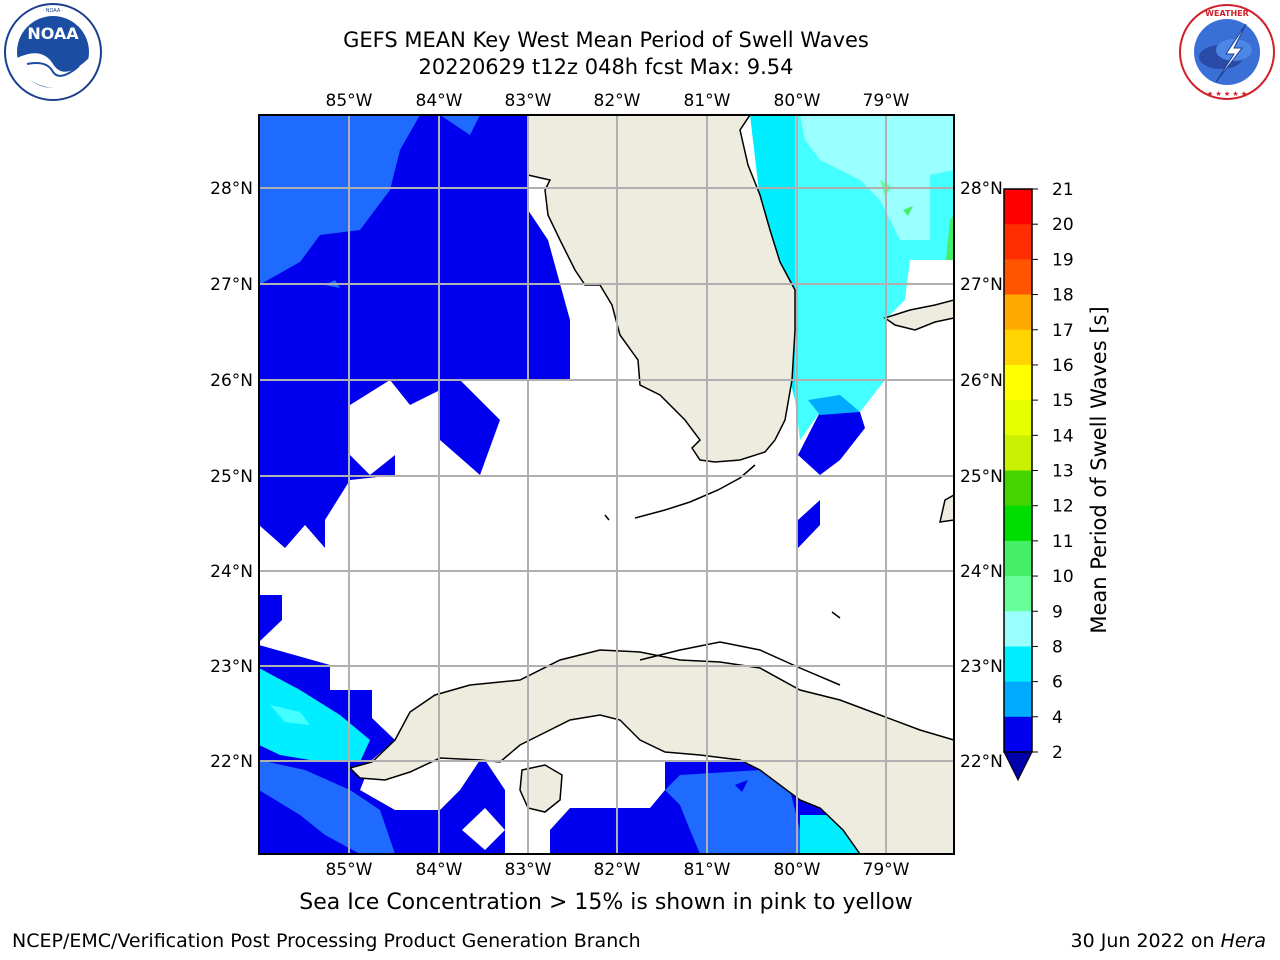 This screenshot has width=1280, height=960. I want to click on lat-label-right: 27°N, so click(981, 285).